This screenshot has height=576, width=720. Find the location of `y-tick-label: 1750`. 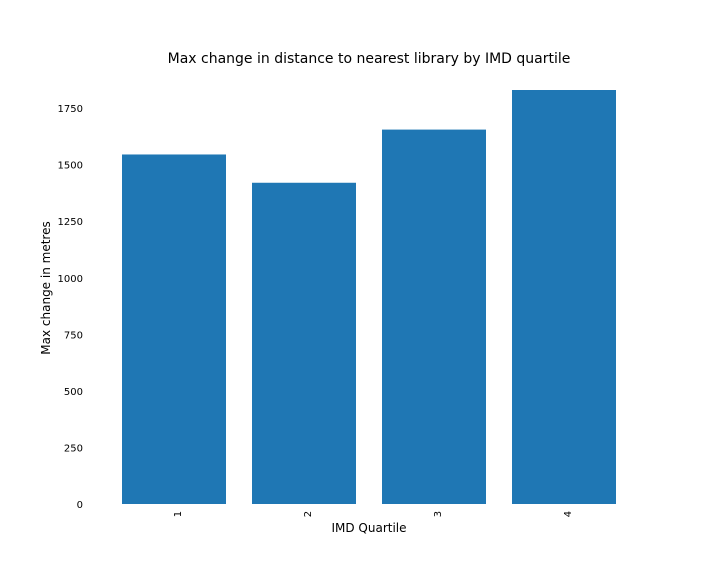

y-tick-label: 1750 is located at coordinates (70, 109).